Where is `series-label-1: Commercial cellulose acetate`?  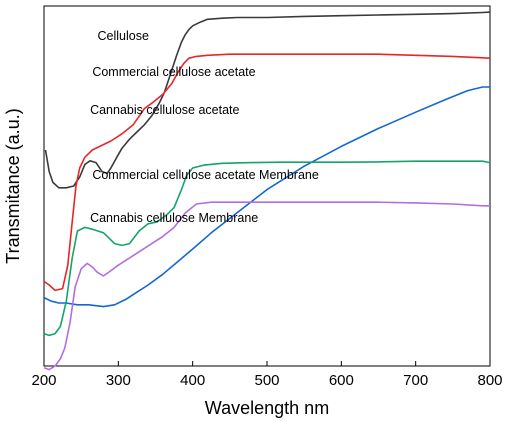 series-label-1: Commercial cellulose acetate is located at coordinates (173, 72).